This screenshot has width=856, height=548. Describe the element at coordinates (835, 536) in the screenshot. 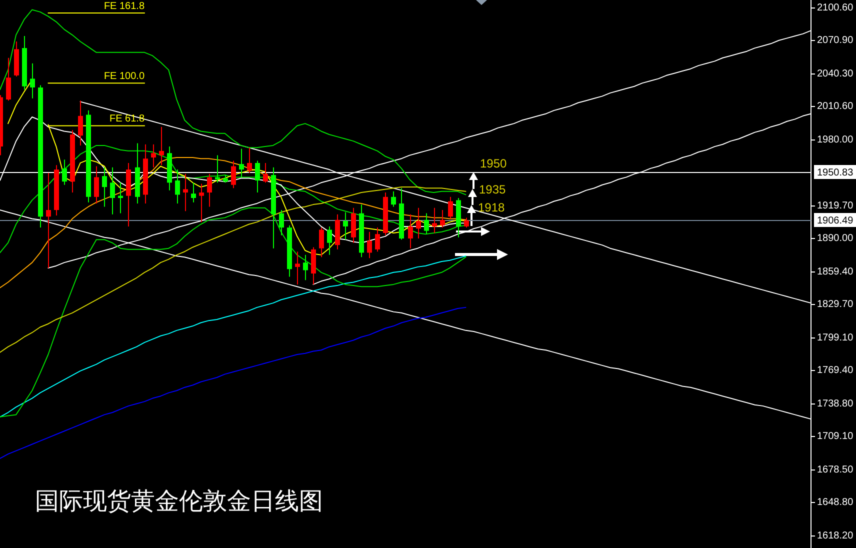

I see `y-tick-label: 1618.20` at that location.